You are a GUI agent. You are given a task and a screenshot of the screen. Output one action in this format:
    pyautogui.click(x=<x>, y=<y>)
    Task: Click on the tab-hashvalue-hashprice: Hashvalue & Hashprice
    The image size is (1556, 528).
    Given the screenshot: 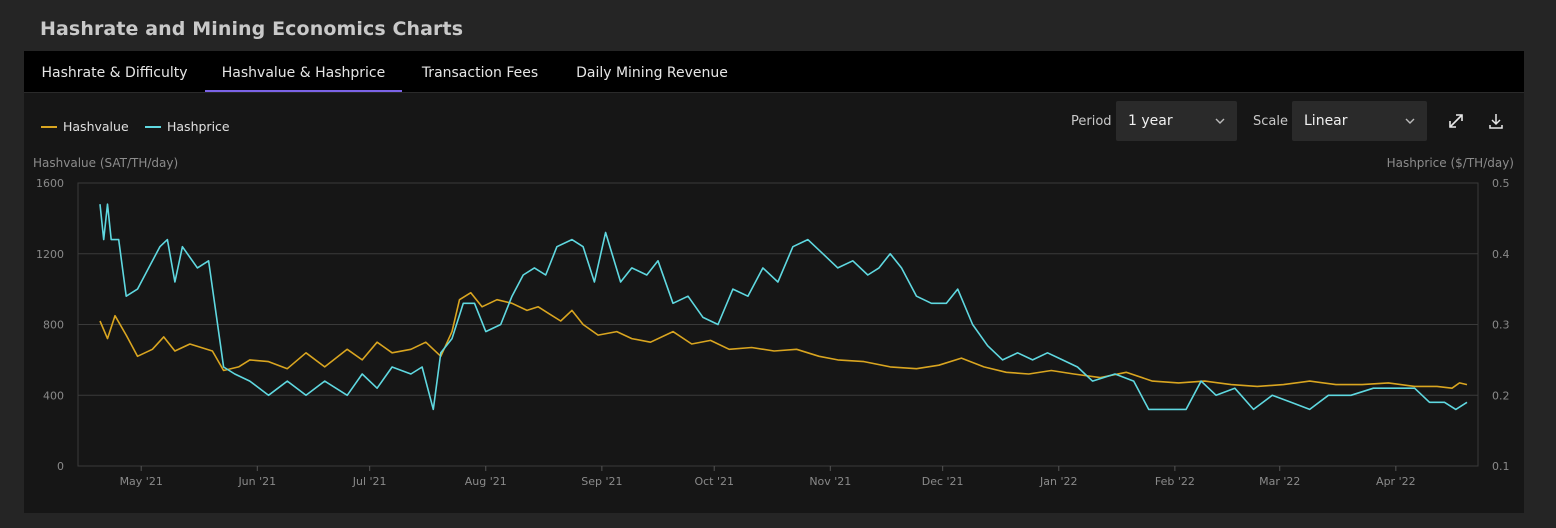 What is the action you would take?
    pyautogui.click(x=303, y=71)
    